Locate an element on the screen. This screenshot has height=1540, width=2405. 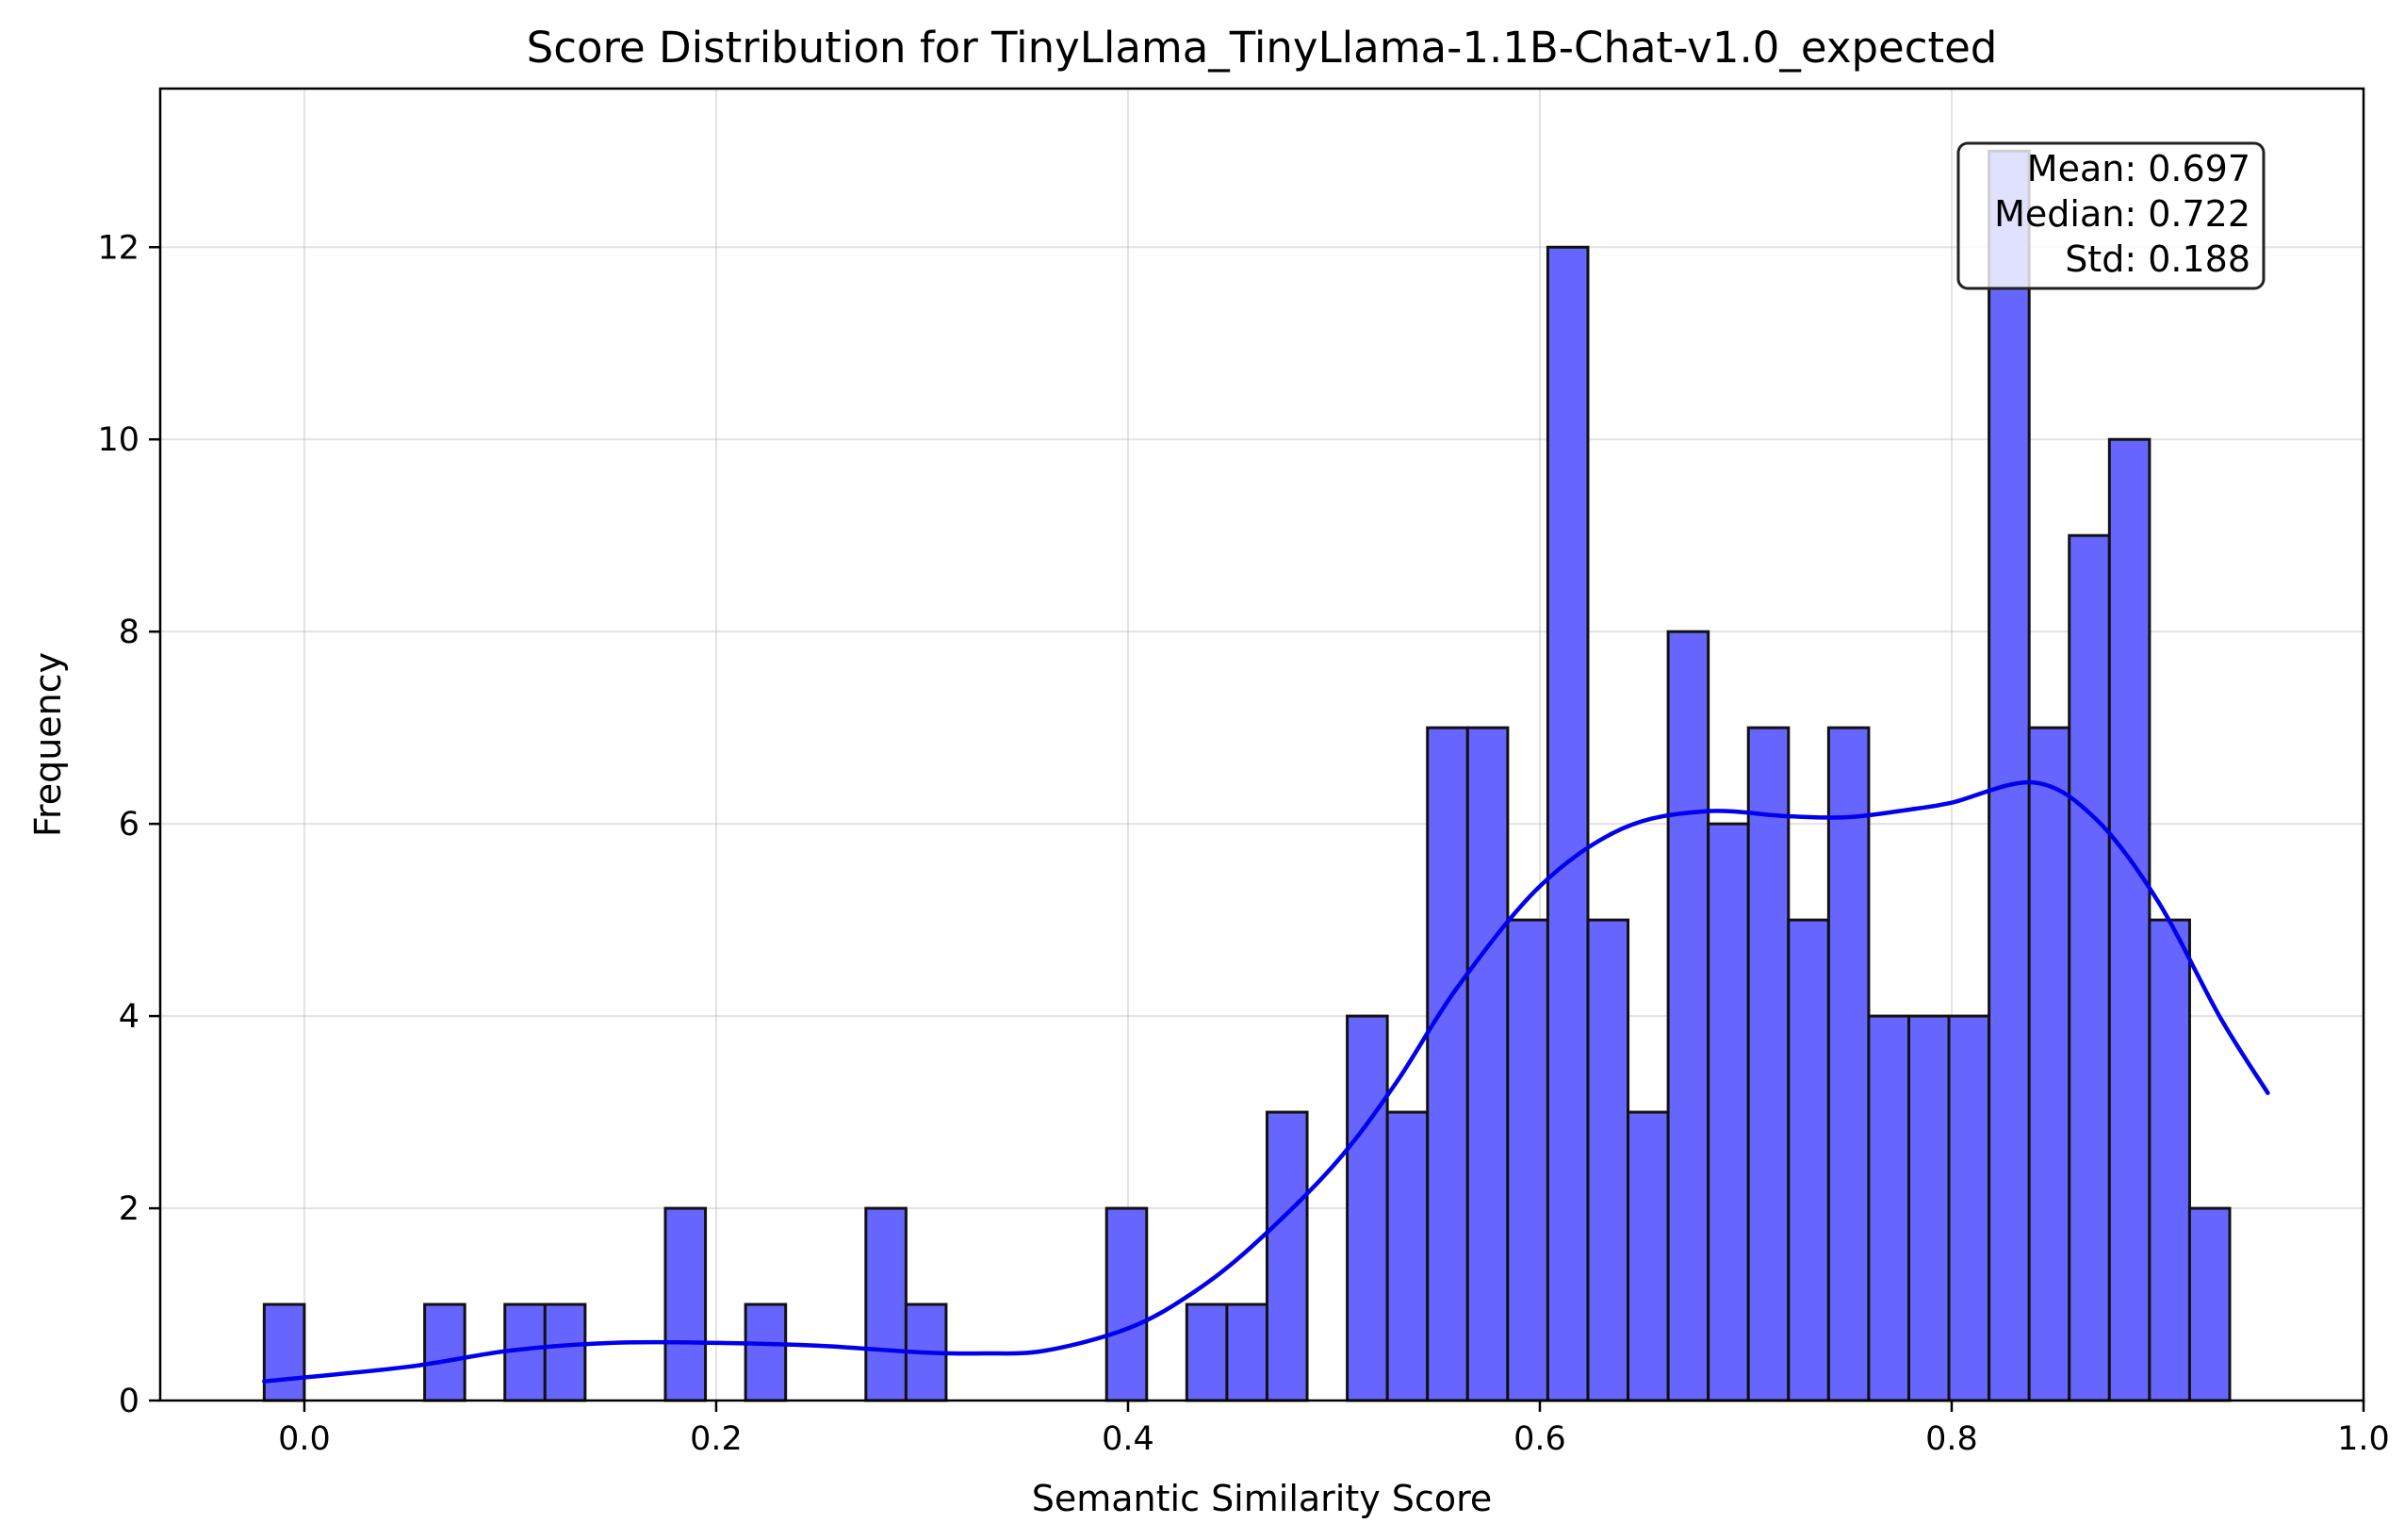
stats-box: Mean: 0.697 Median: 0.722 Std: 0.188 is located at coordinates (2111, 215).